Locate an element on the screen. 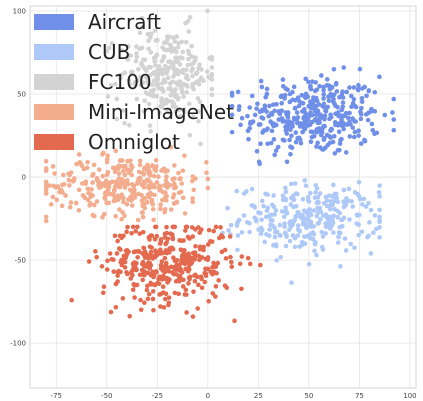  y-tick-label: 100 is located at coordinates (19, 11).